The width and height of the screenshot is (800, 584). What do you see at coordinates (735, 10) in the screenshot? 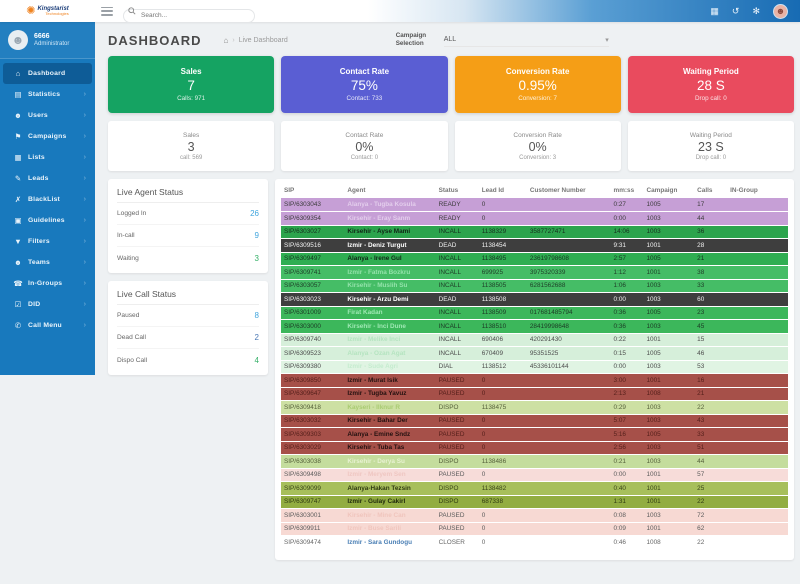
I see `history-icon: ↺` at bounding box center [735, 10].